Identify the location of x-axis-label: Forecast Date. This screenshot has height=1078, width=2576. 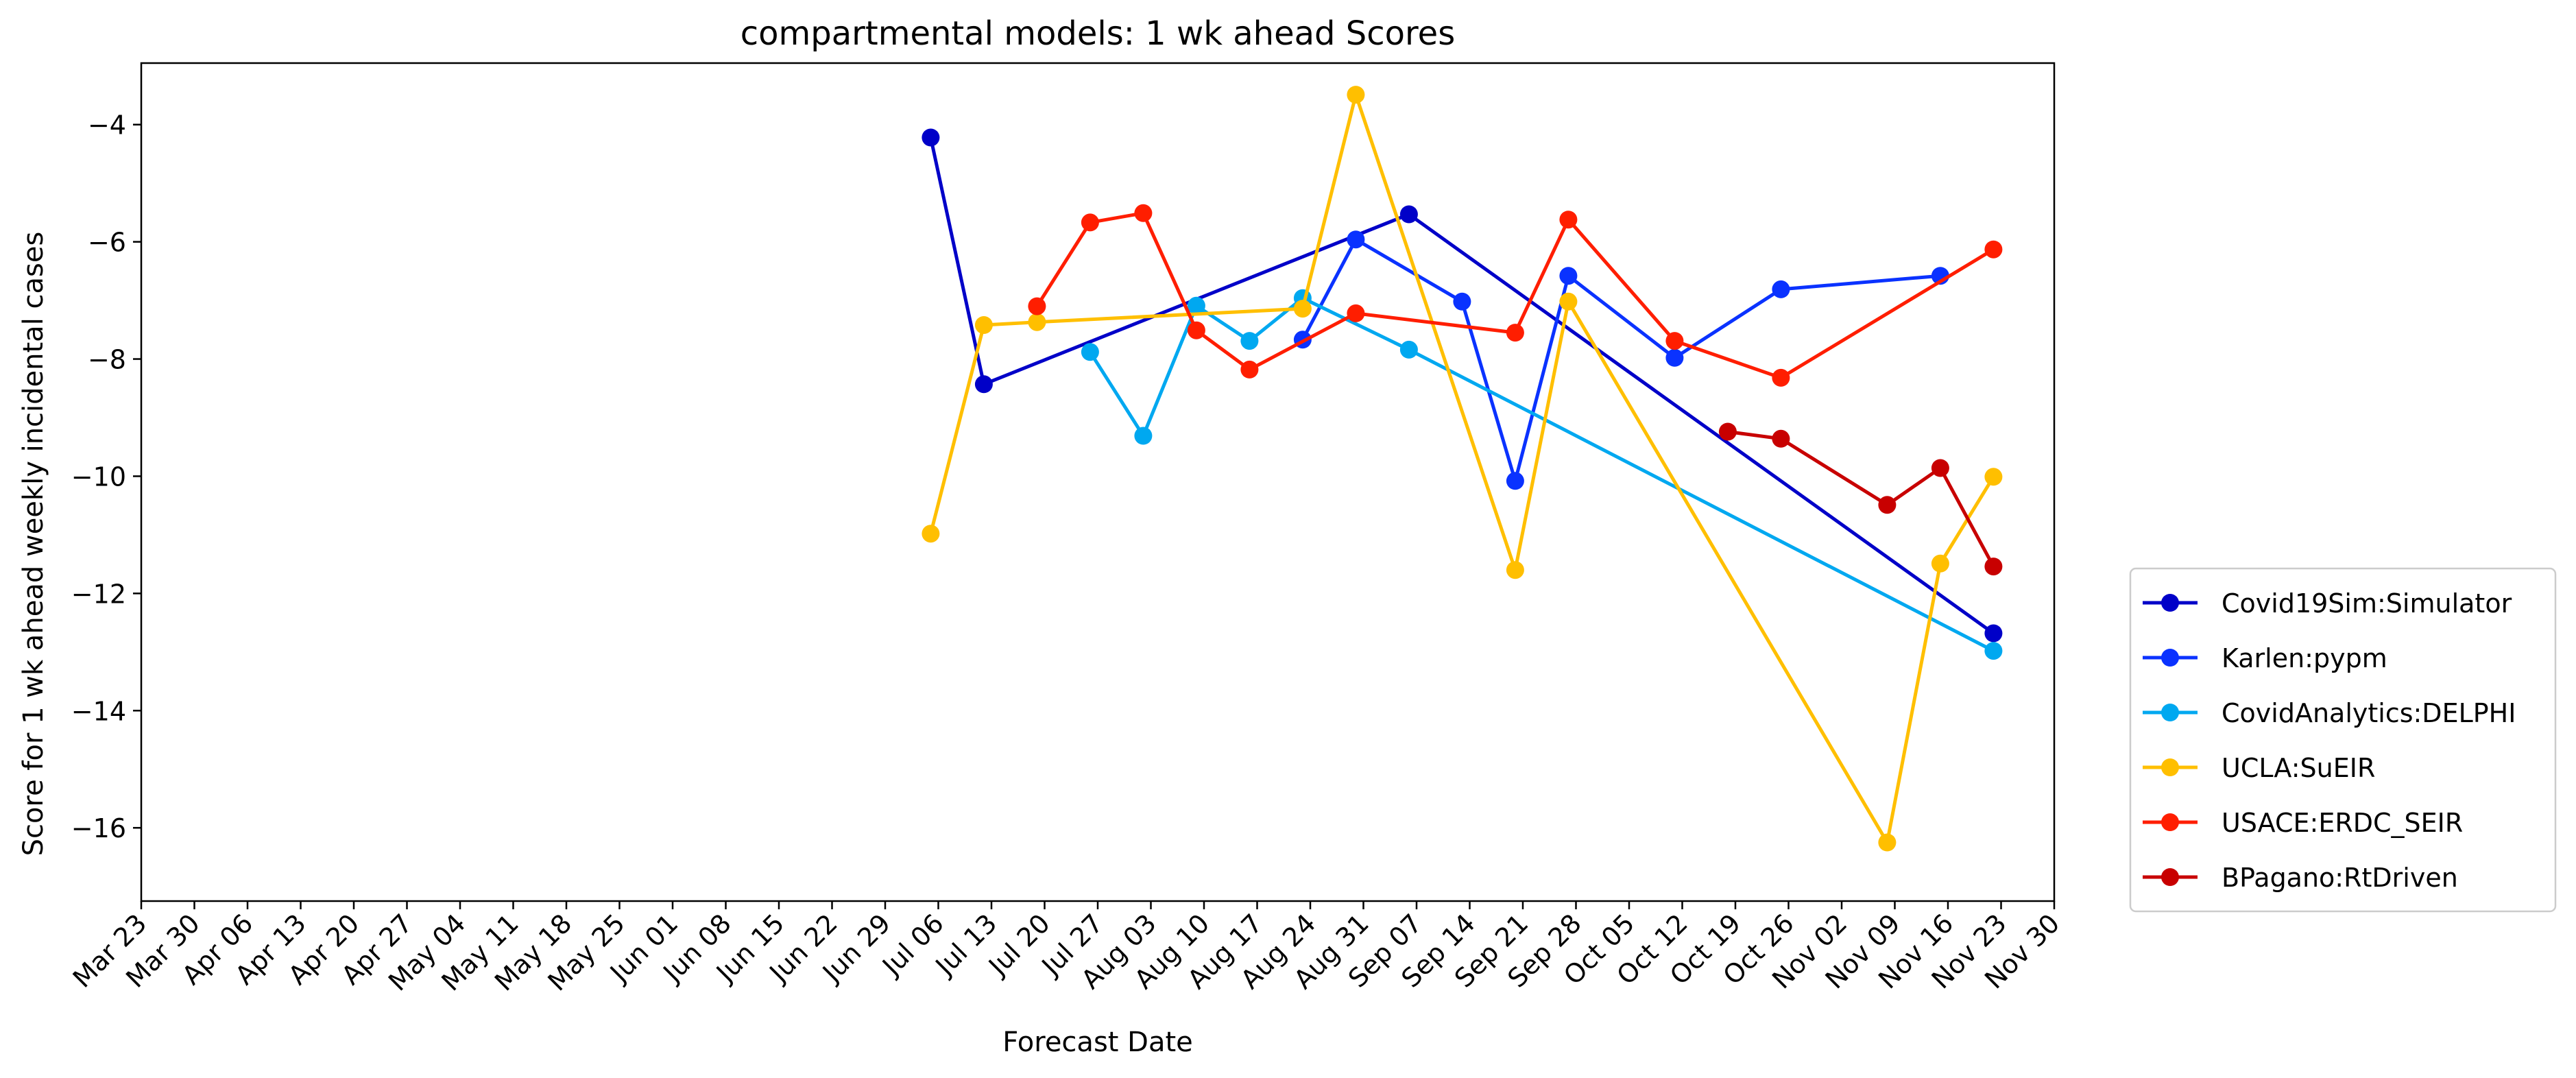
(1098, 1043).